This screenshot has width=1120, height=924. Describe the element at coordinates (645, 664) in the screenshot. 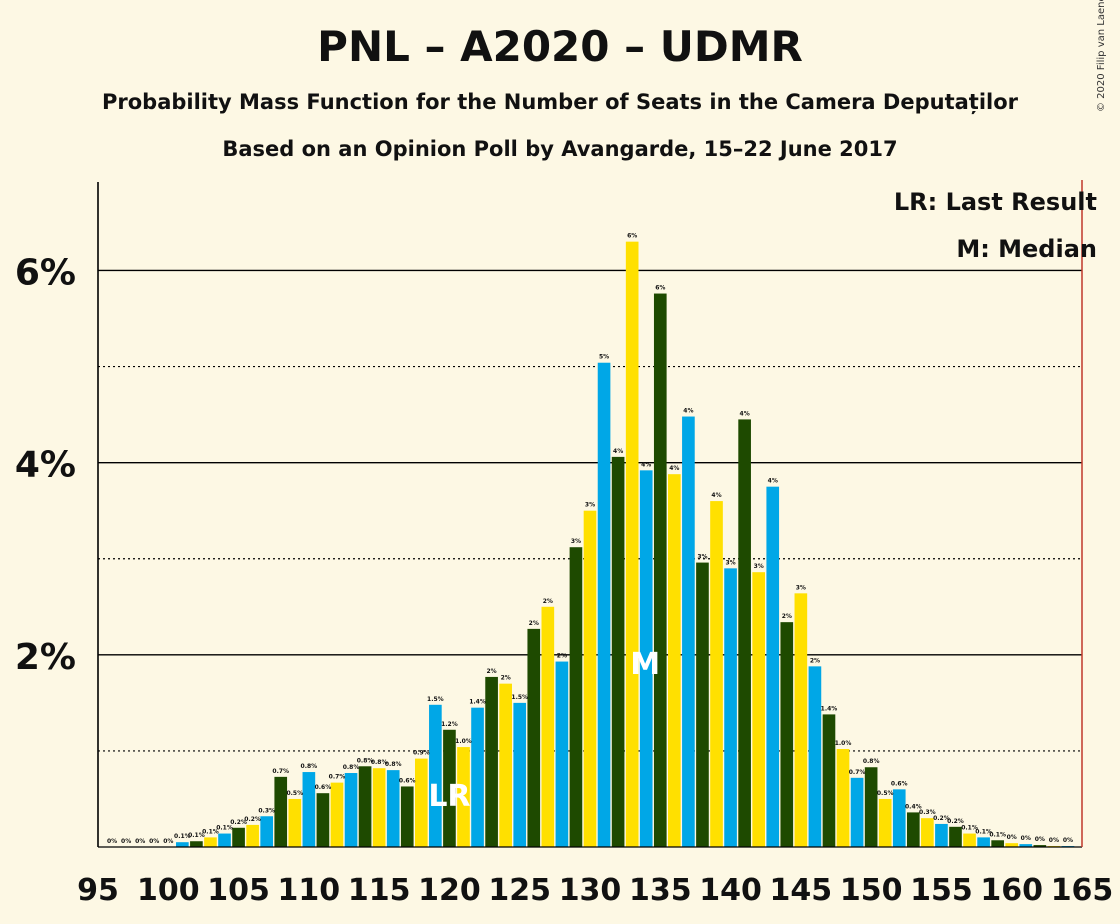

I see `median-marker: M` at that location.